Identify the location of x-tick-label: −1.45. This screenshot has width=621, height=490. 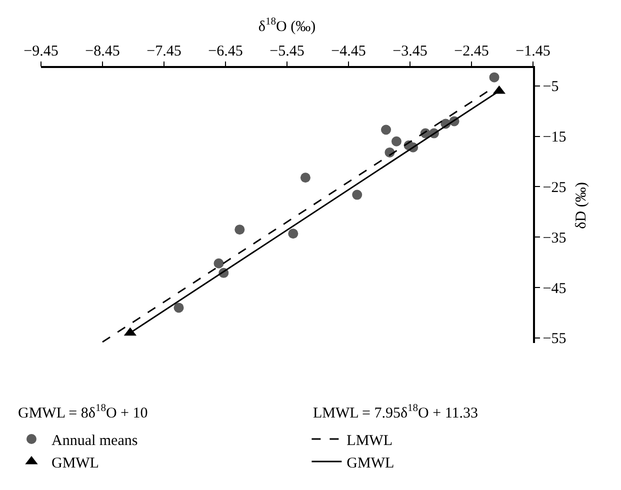
(533, 51).